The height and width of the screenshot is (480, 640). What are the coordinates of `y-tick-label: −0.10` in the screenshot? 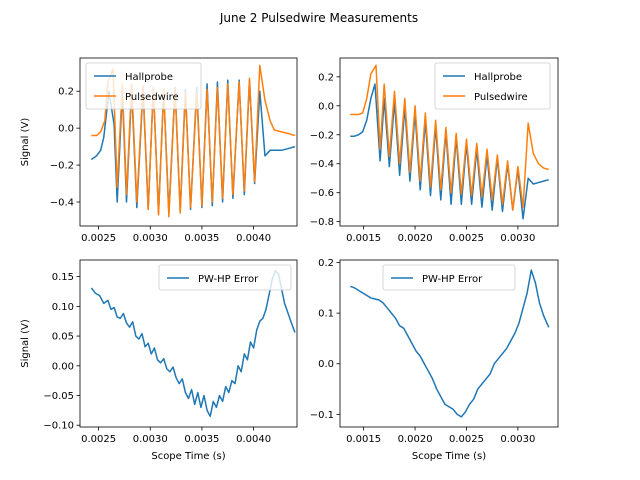 It's located at (58, 426).